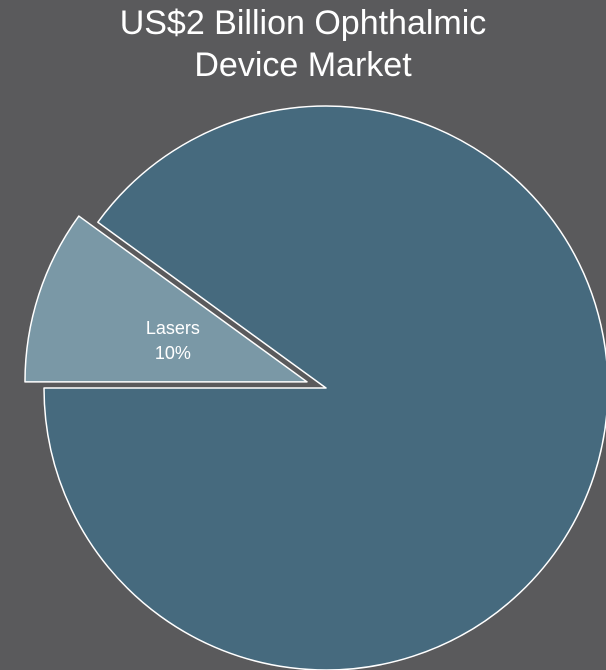  Describe the element at coordinates (166, 299) in the screenshot. I see `pie-slice-lasers` at that location.